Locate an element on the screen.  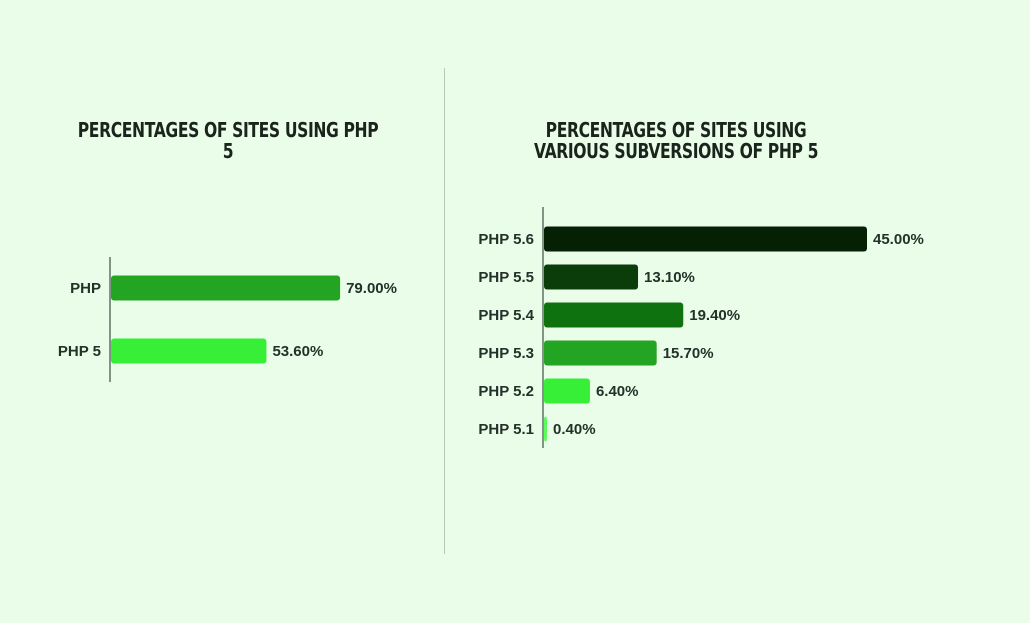
value-label: 79.00% is located at coordinates (371, 288).